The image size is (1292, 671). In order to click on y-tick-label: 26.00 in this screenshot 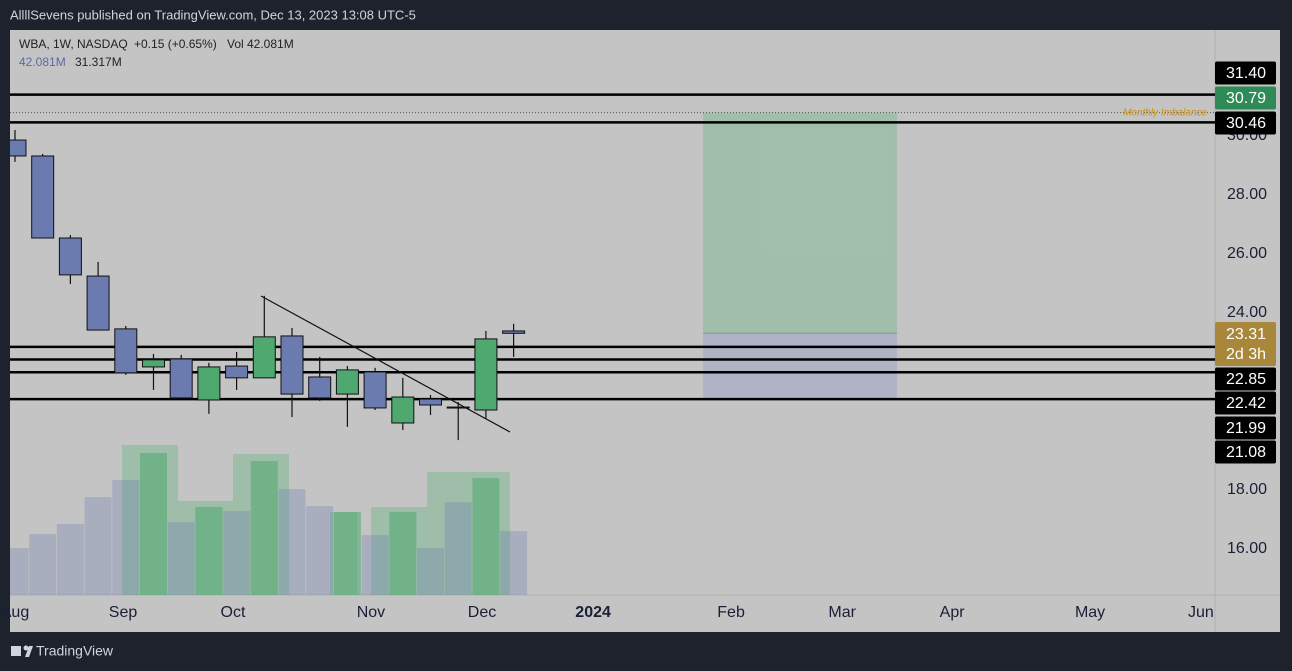, I will do `click(1247, 253)`.